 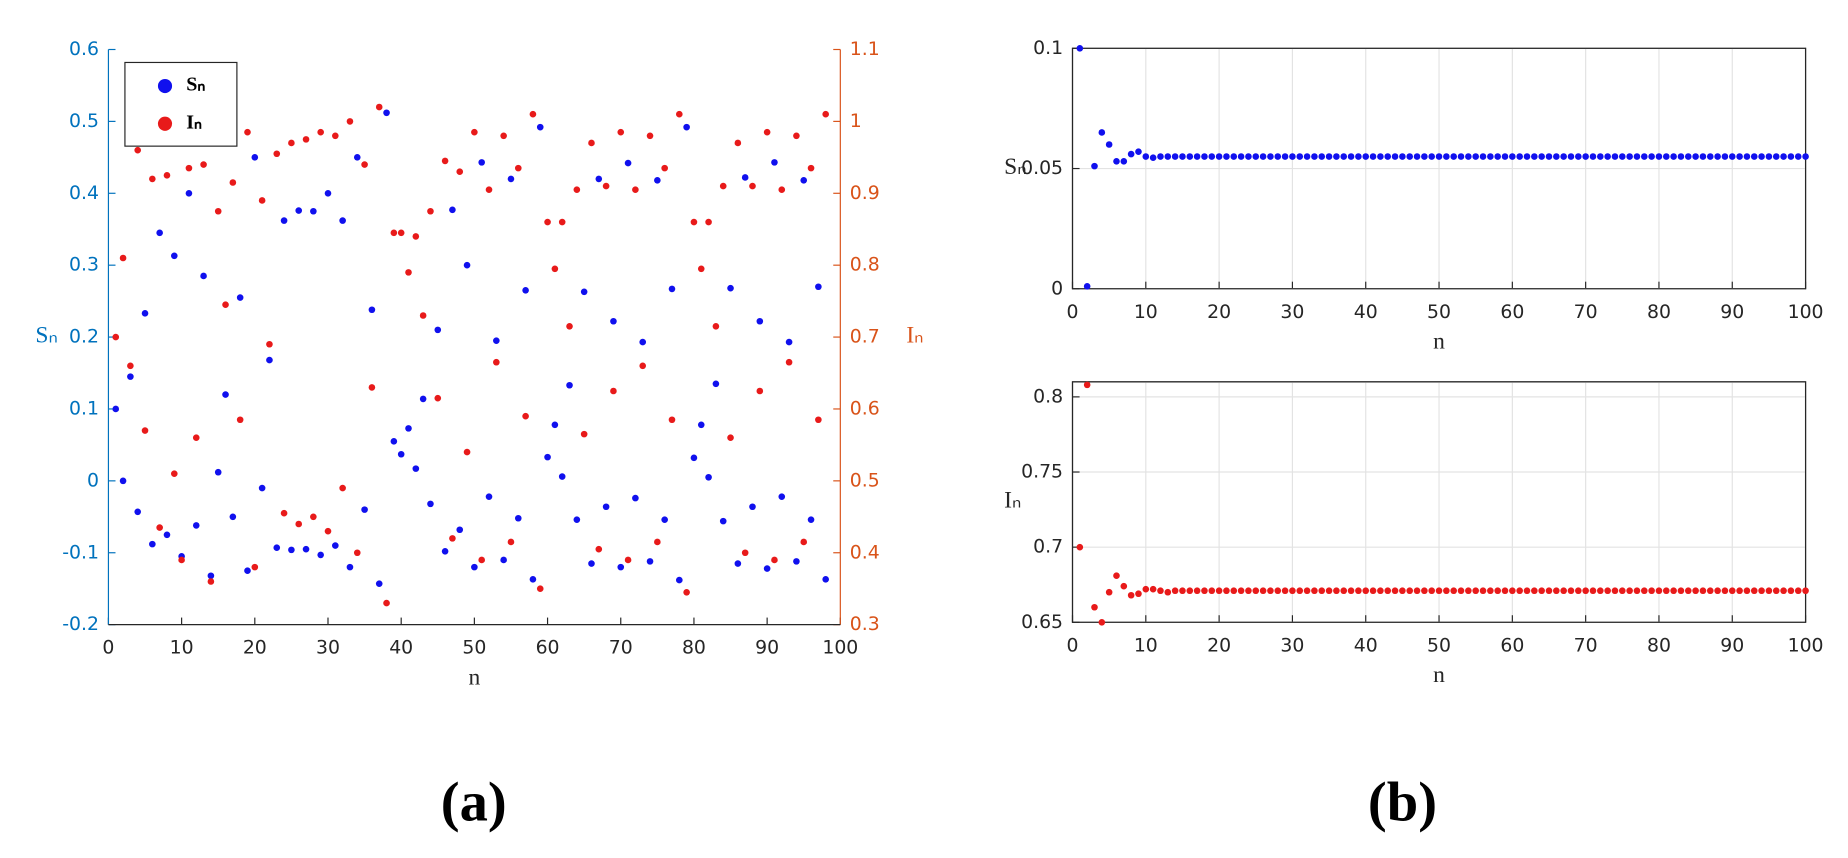 What do you see at coordinates (856, 121) in the screenshot?
I see `y2-tick-label: 1` at bounding box center [856, 121].